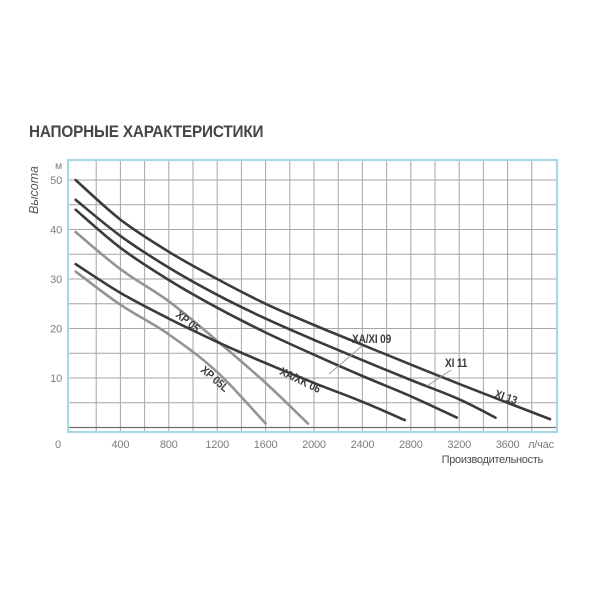  I want to click on svg-text: 30, so click(56, 280).